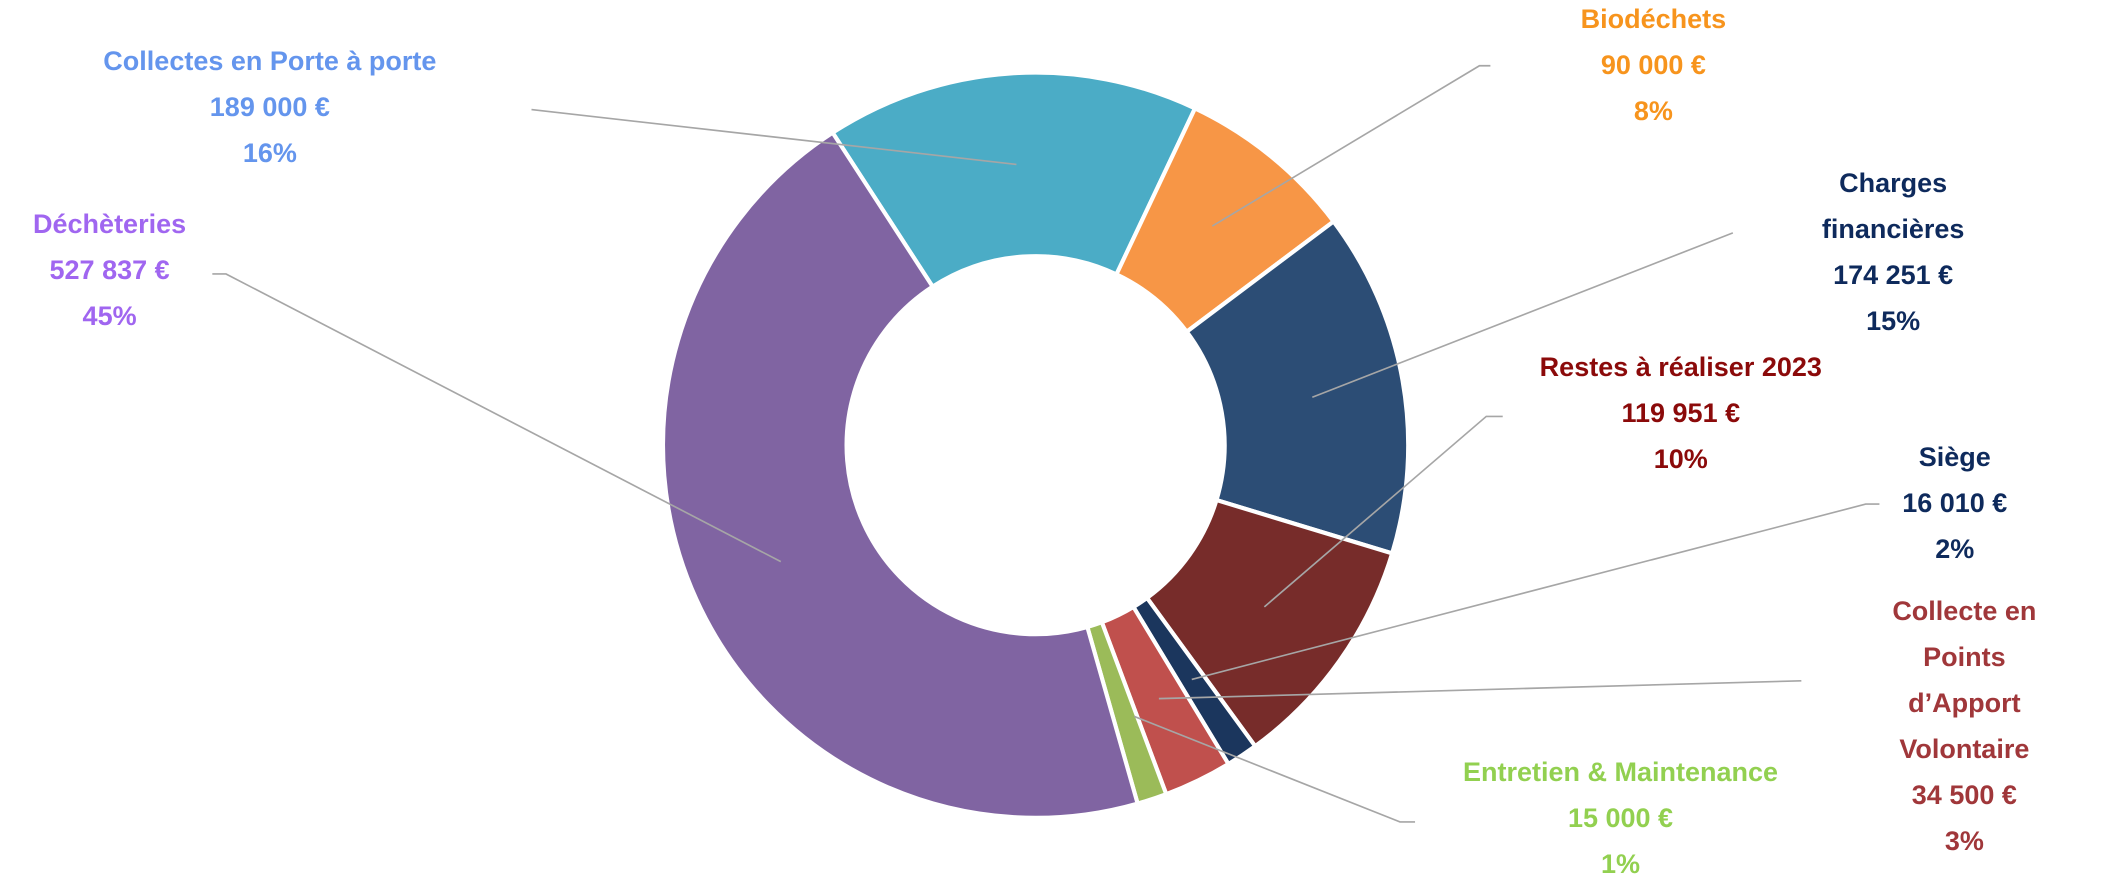  What do you see at coordinates (1653, 64) in the screenshot?
I see `label-value: 90 000 €` at bounding box center [1653, 64].